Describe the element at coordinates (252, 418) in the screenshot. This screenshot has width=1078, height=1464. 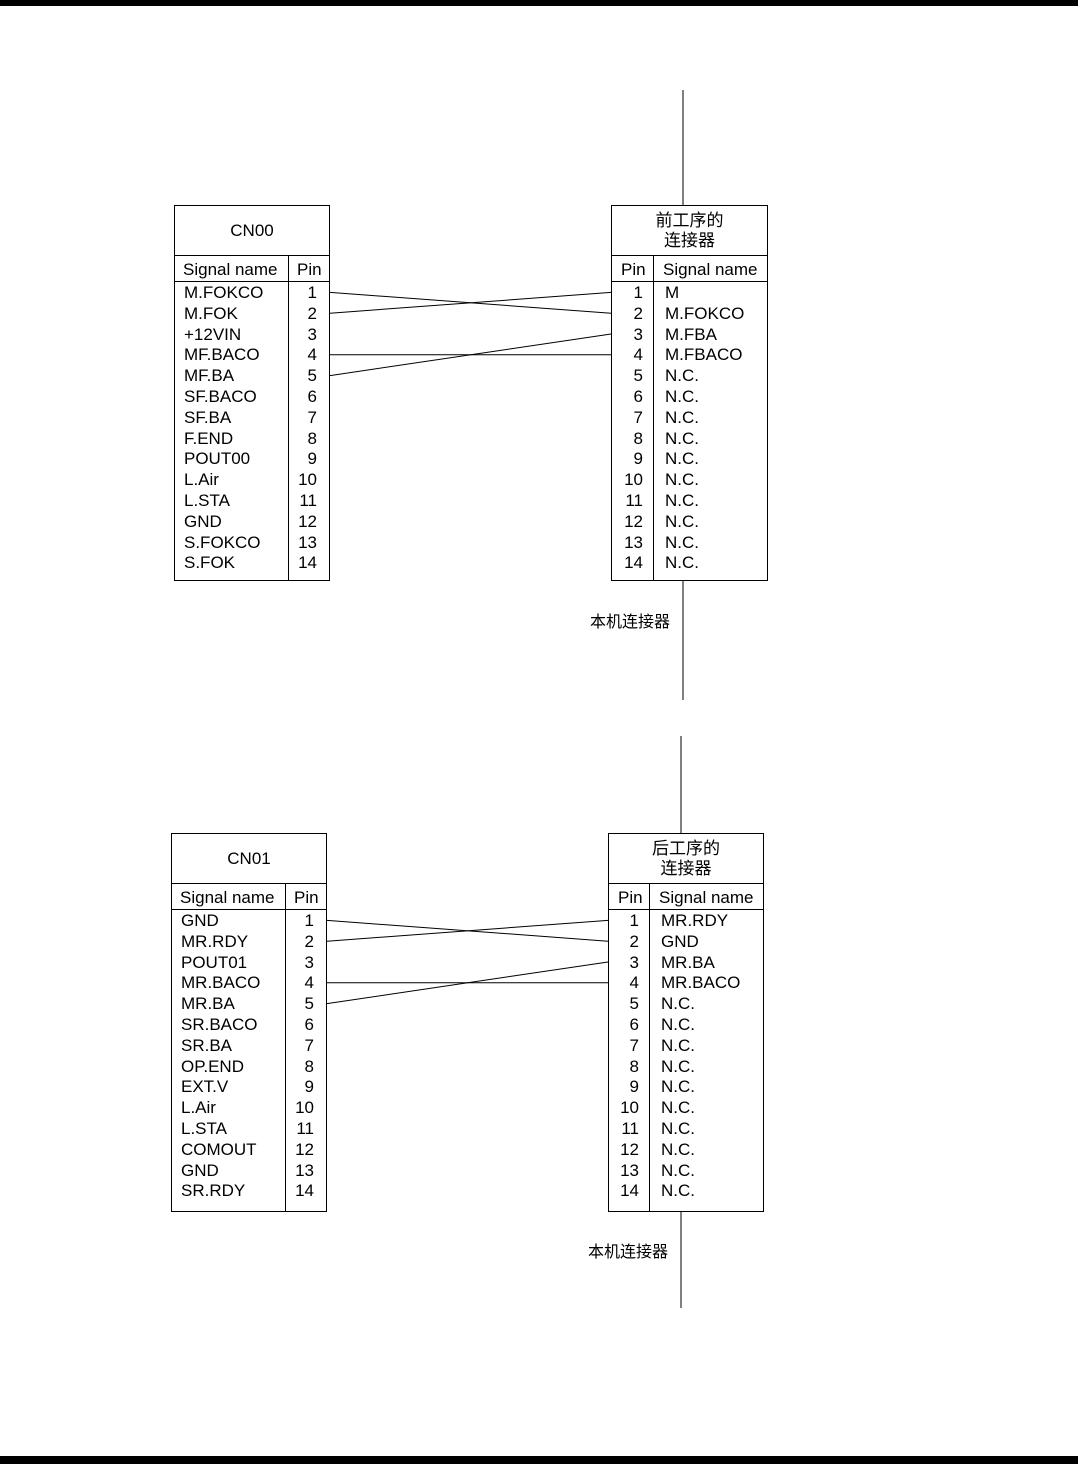
I see `table-row: SF.BA 7` at that location.